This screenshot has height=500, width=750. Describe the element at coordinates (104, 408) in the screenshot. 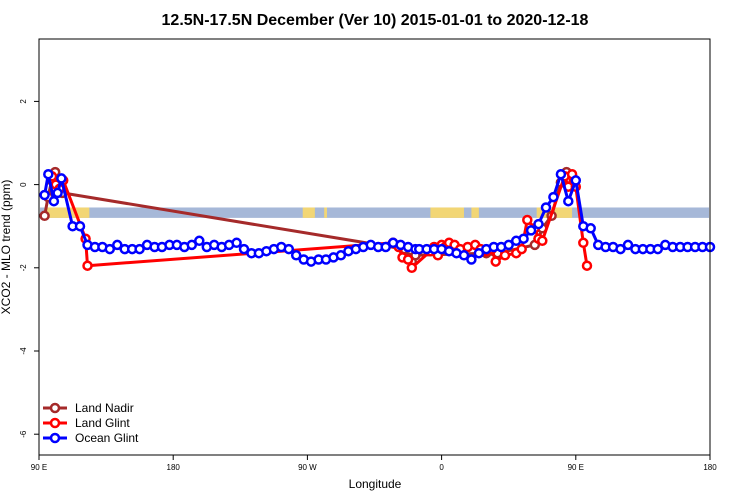

I see `legend-label: Land Nadir` at that location.